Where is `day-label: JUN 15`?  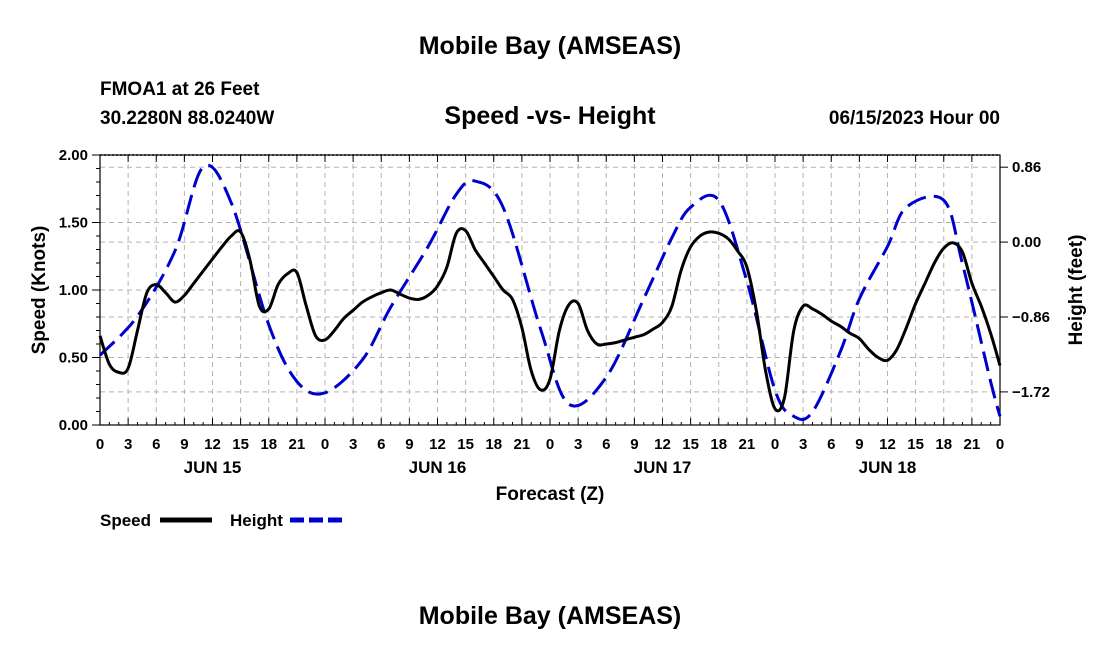 day-label: JUN 15 is located at coordinates (213, 467).